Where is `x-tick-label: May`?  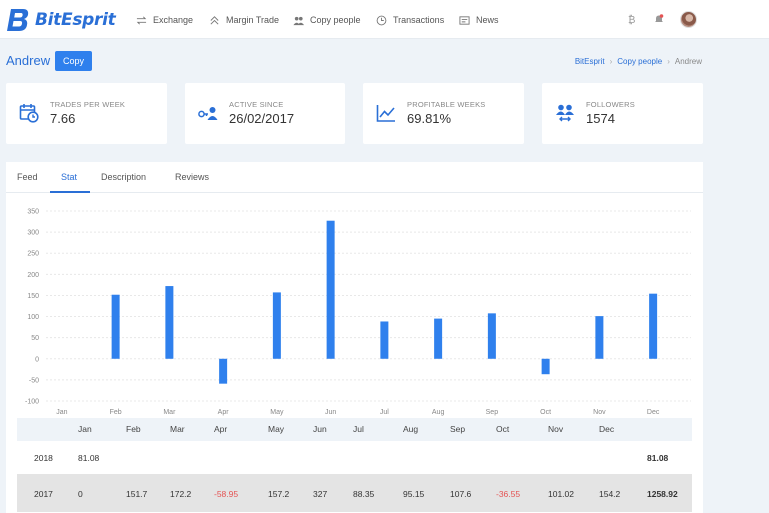 x-tick-label: May is located at coordinates (277, 412).